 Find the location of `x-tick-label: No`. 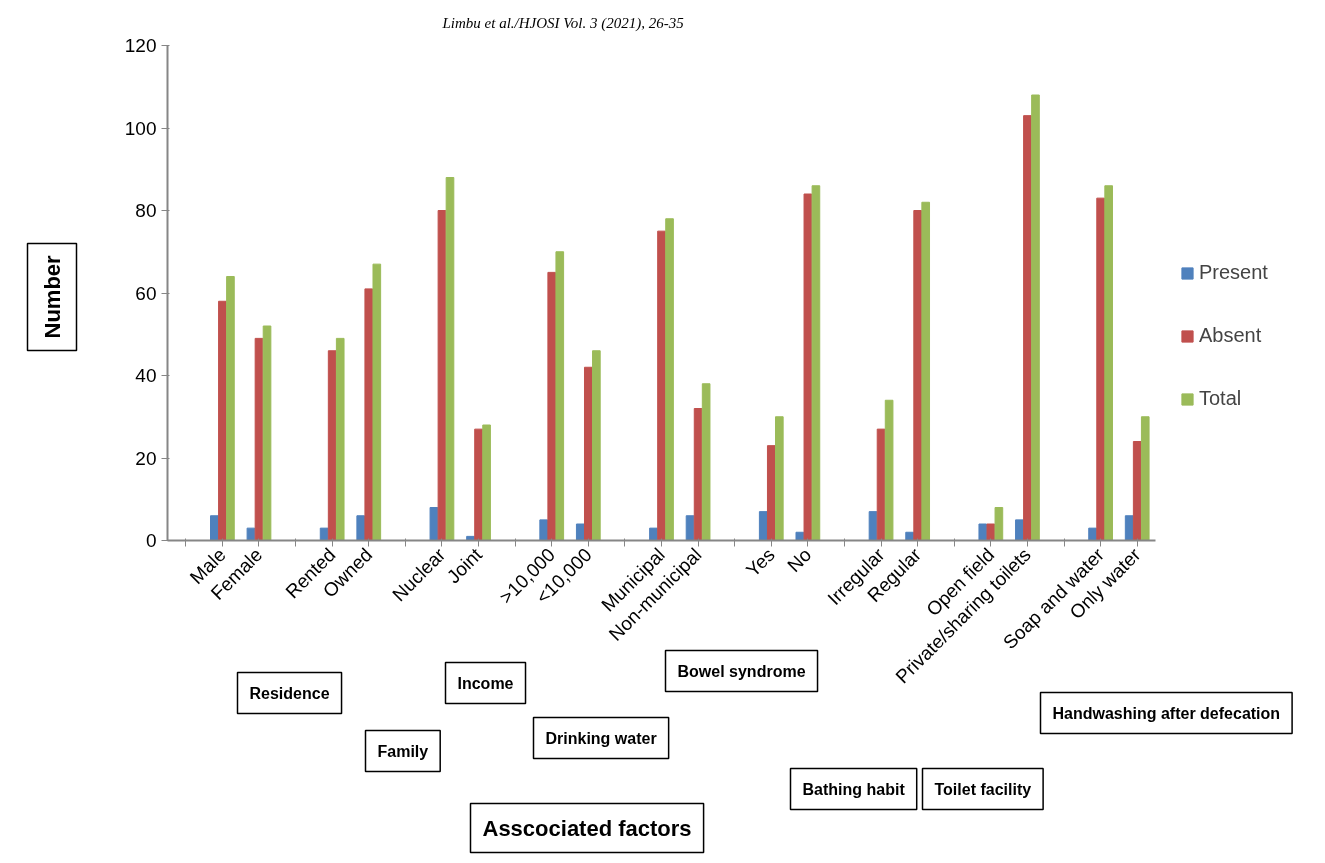

x-tick-label: No is located at coordinates (799, 560).